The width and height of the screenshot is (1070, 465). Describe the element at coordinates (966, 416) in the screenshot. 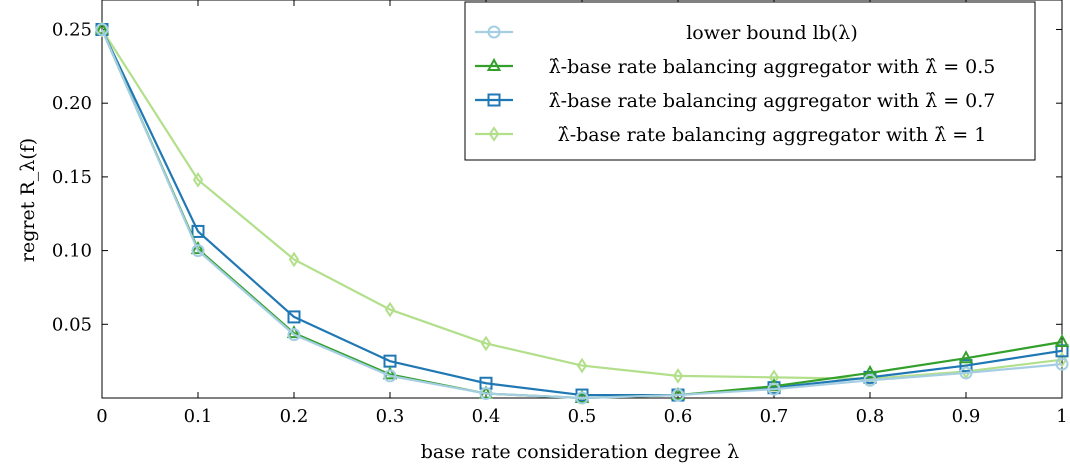

I see `x-tick-label: 0.9` at that location.